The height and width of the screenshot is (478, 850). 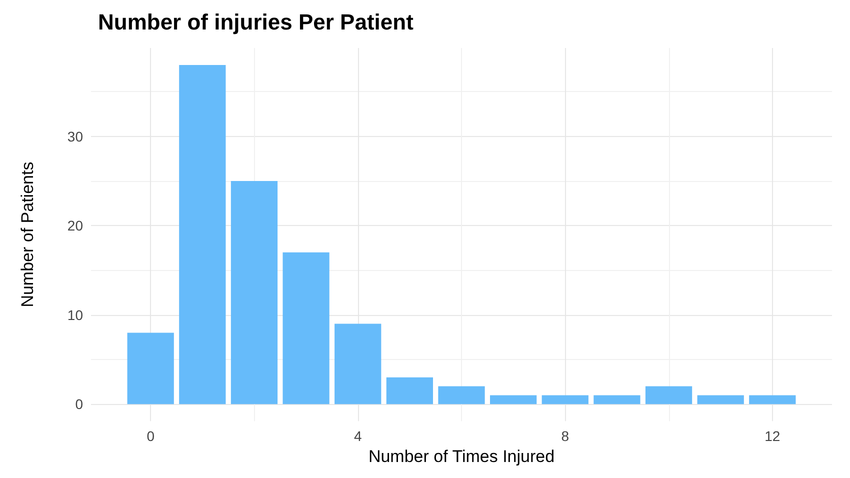 What do you see at coordinates (358, 436) in the screenshot?
I see `x-tick-label: 4` at bounding box center [358, 436].